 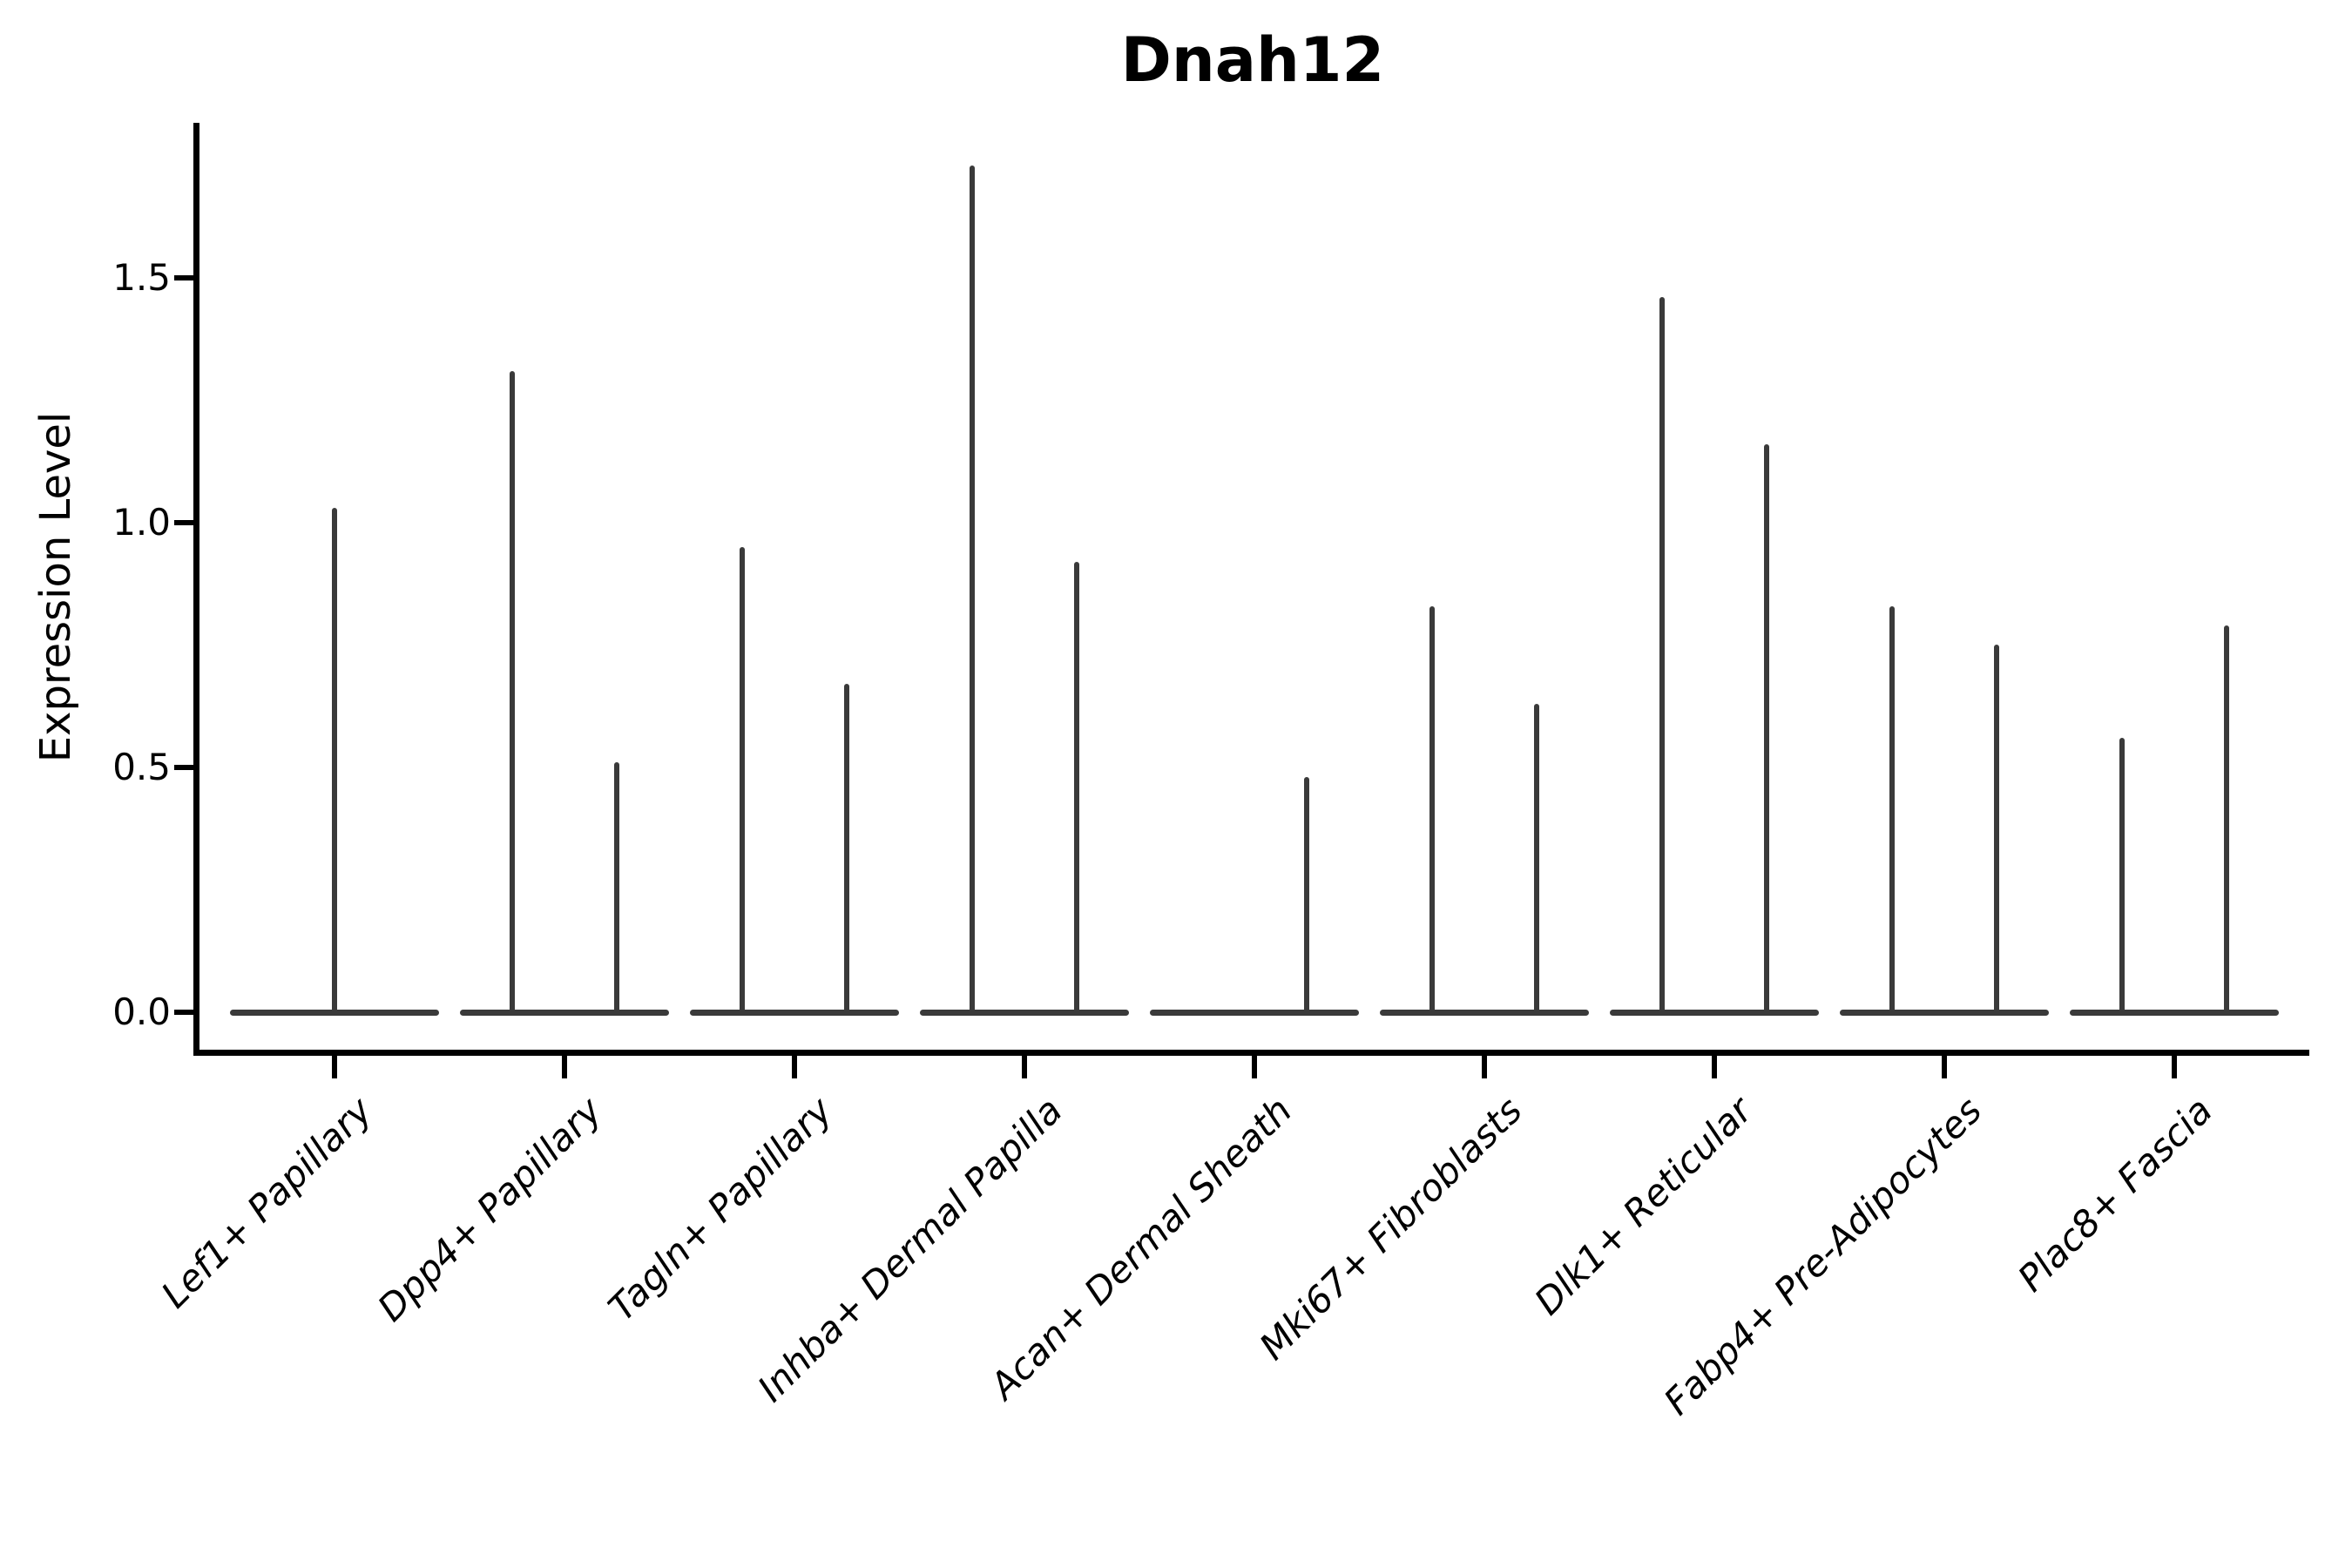 What do you see at coordinates (196, 589) in the screenshot?
I see `left-spine` at bounding box center [196, 589].